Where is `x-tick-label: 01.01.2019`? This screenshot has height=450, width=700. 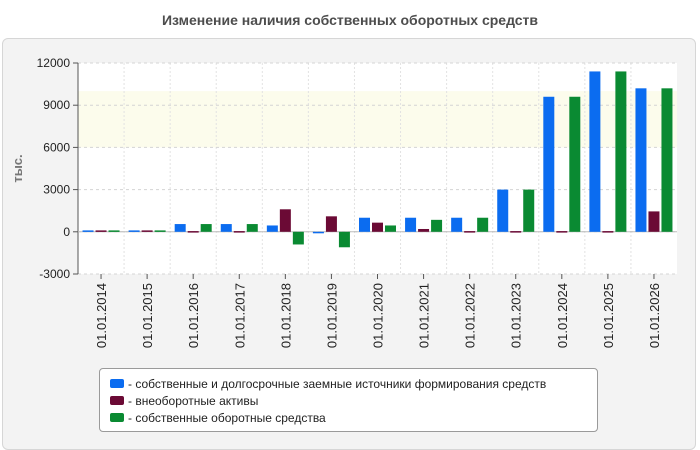 x-tick-label: 01.01.2019 is located at coordinates (331, 315).